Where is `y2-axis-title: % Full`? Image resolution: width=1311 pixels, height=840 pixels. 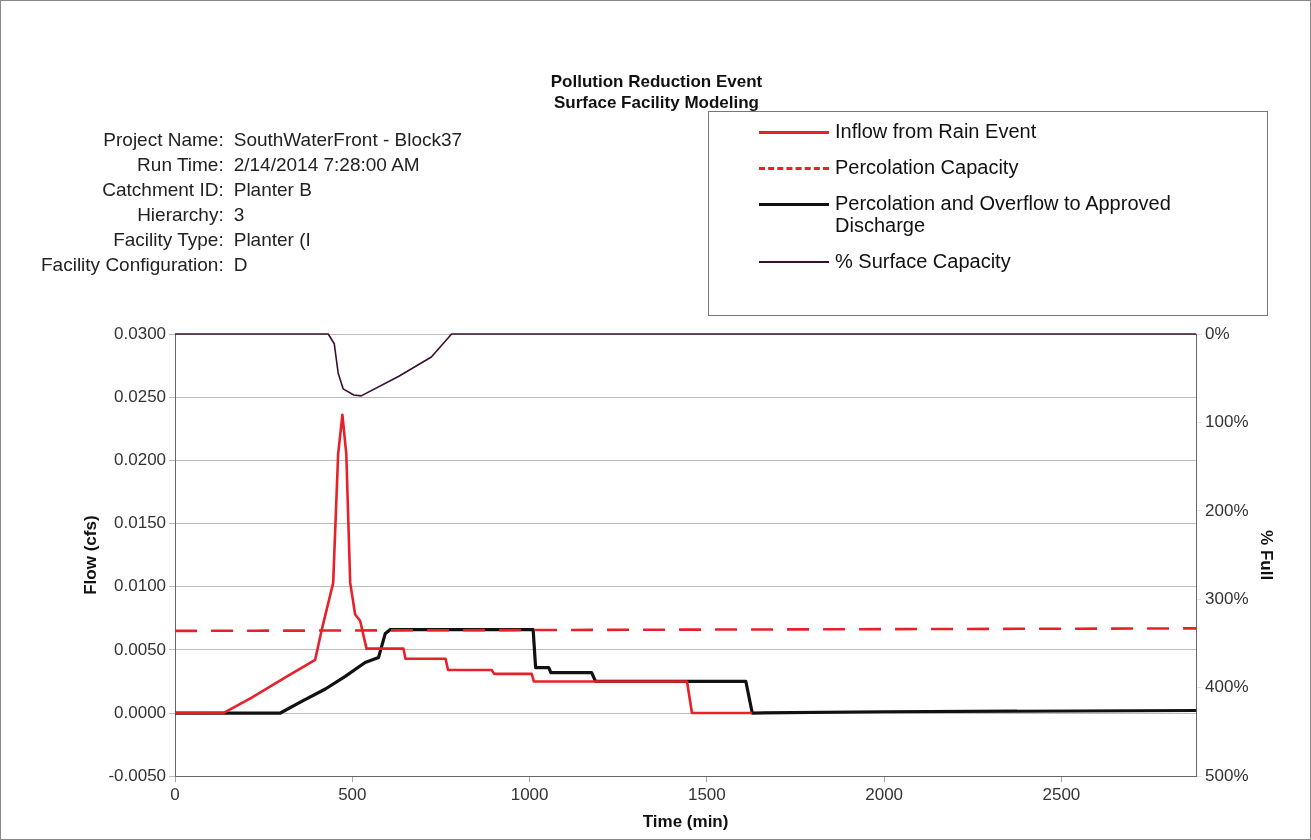 y2-axis-title: % Full is located at coordinates (1267, 555).